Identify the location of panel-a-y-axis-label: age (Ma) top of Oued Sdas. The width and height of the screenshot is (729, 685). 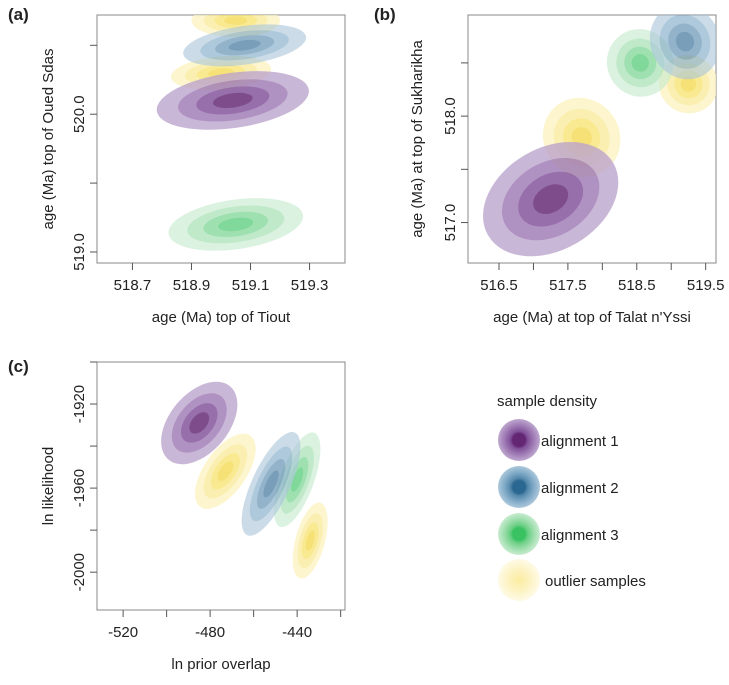
(48, 139).